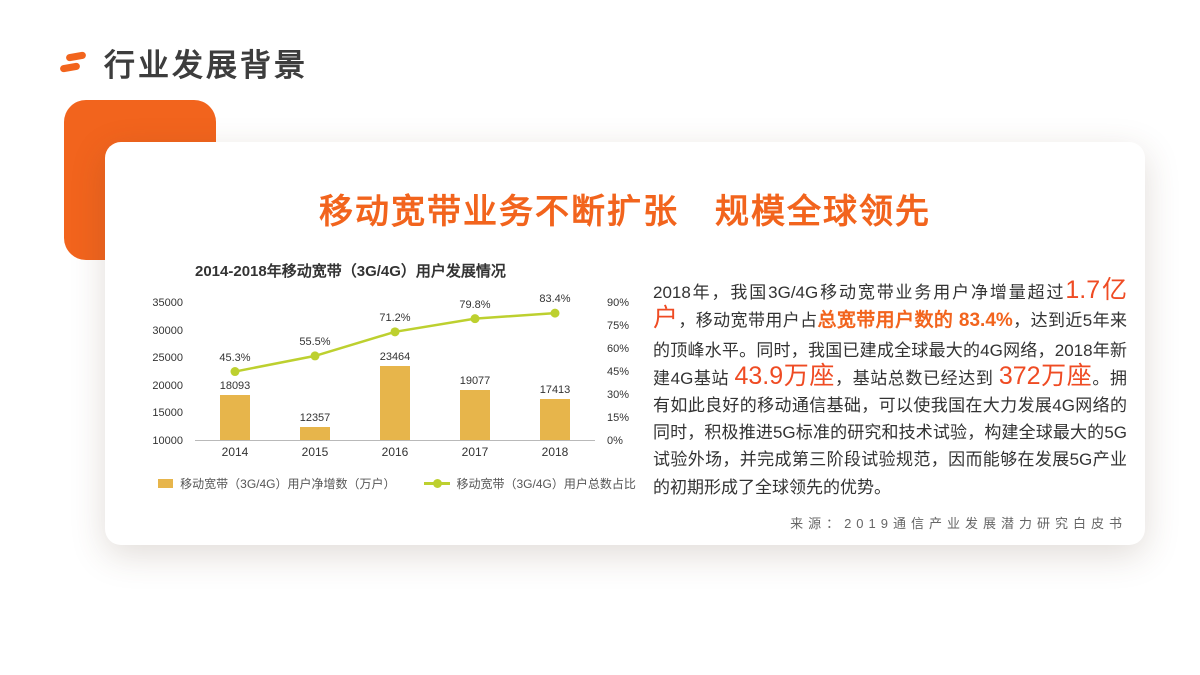 Image resolution: width=1200 pixels, height=675 pixels. I want to click on text-segment-orange: 总宽带用户数的 83.4%, so click(915, 321).